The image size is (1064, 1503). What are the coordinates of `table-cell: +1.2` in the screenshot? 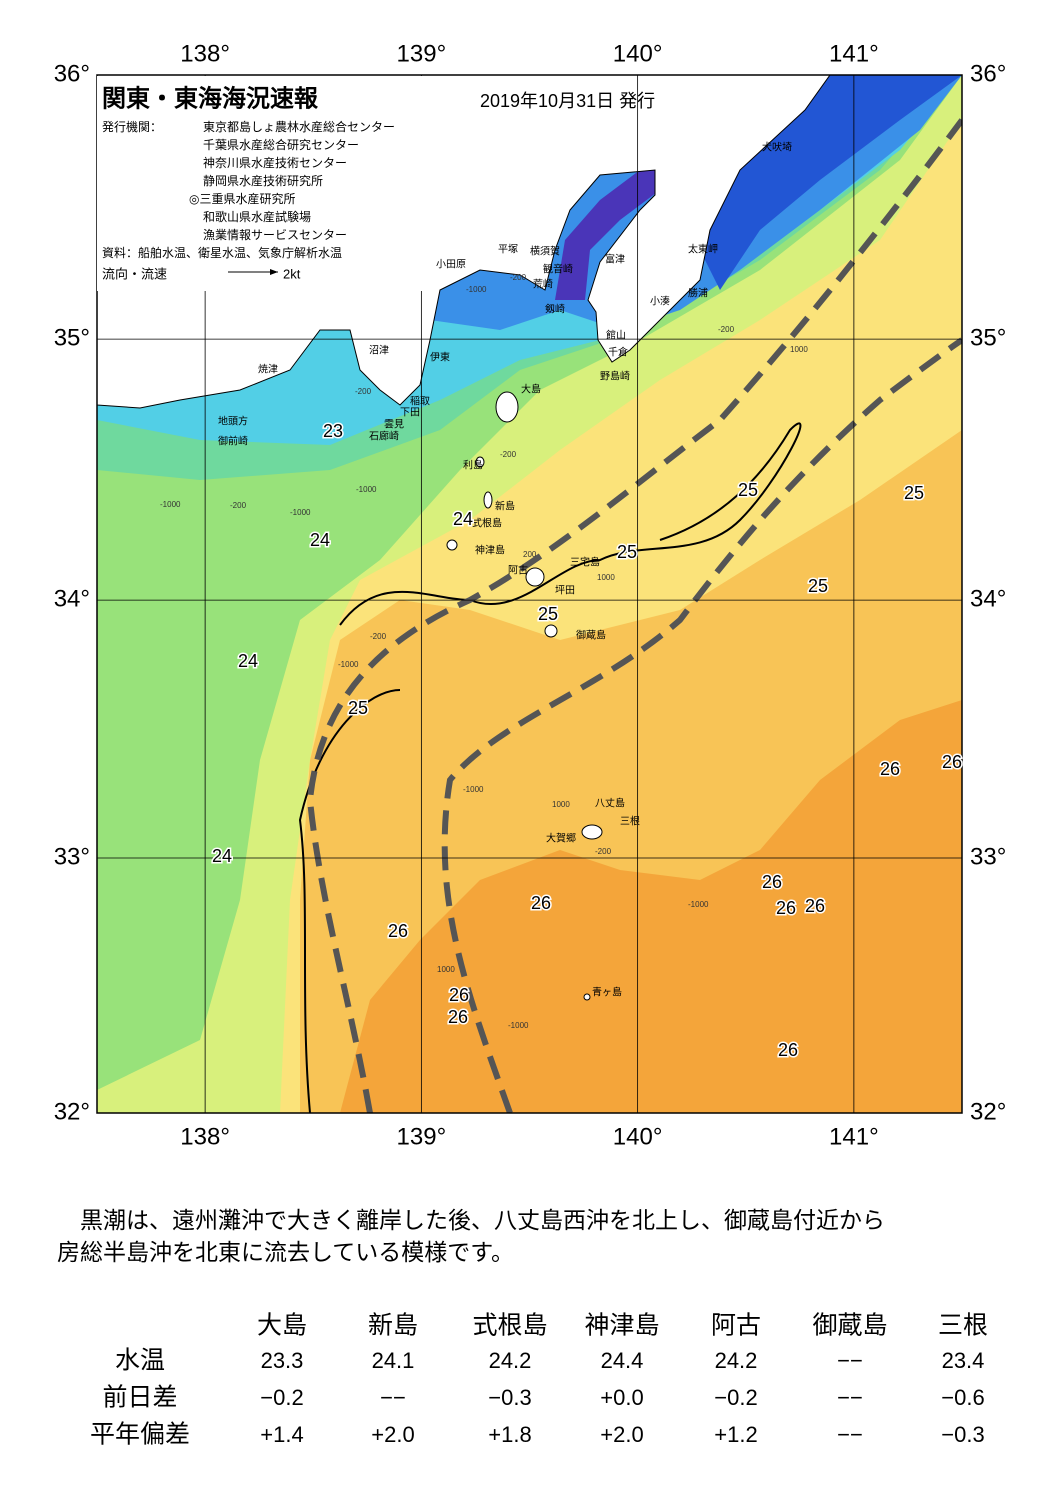 It's located at (735, 1434).